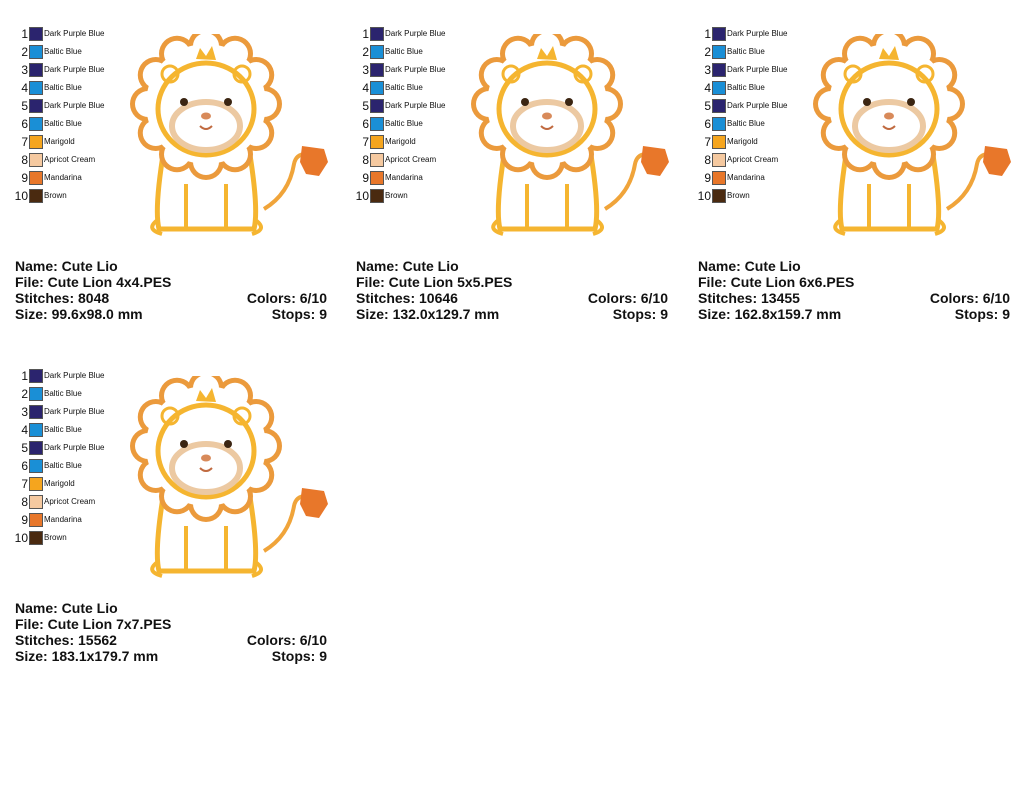 Image resolution: width=1024 pixels, height=790 pixels. I want to click on design-name: Name: Cute Lio, so click(66, 266).